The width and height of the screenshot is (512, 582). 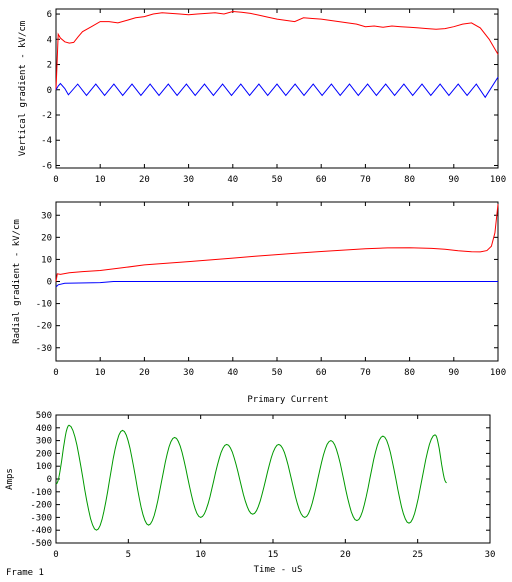 What do you see at coordinates (46, 141) in the screenshot?
I see `y-tick-label: -4` at bounding box center [46, 141].